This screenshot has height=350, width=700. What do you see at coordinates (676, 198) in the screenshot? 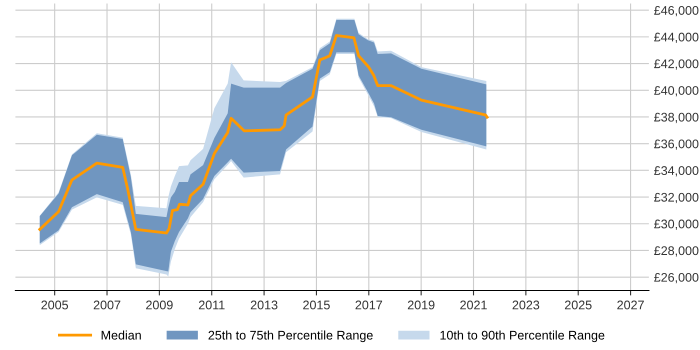
I see `y-tick-label: £32,000` at bounding box center [676, 198].